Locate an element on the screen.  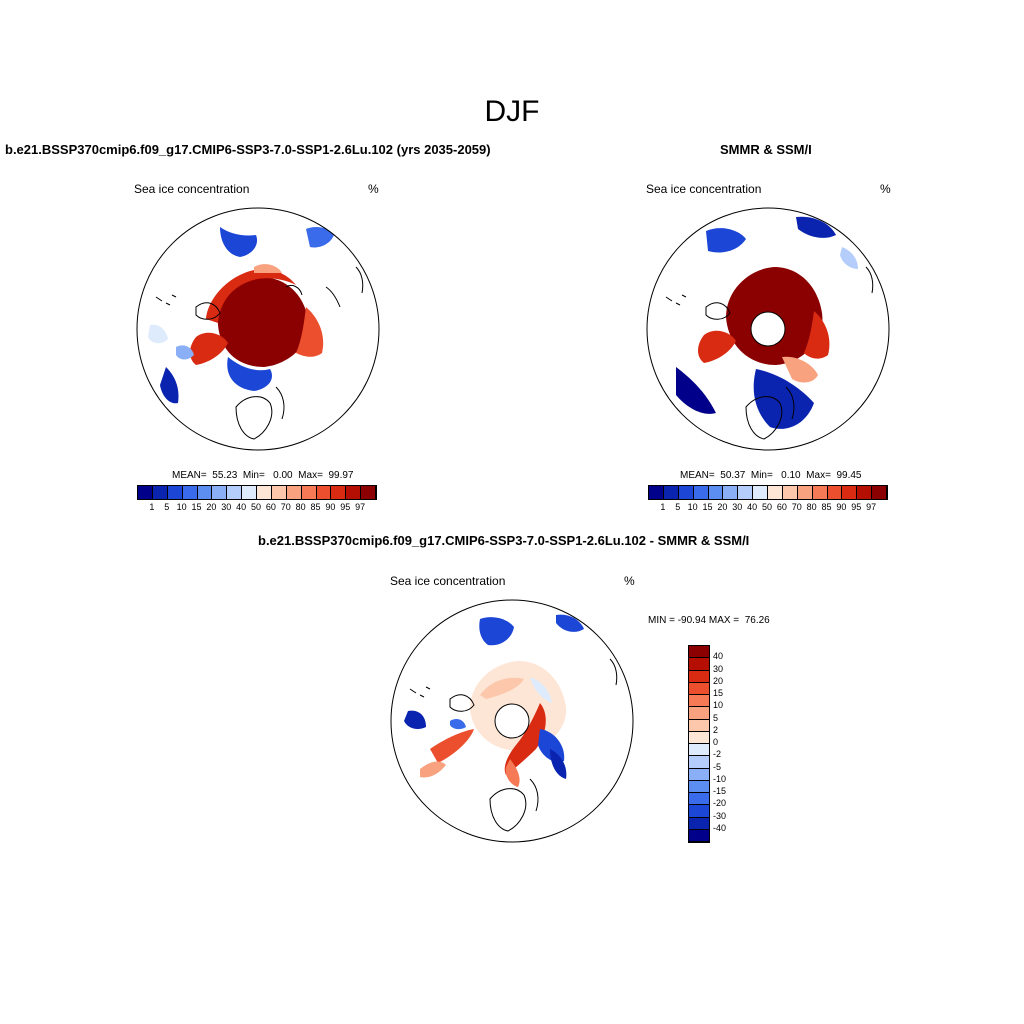
model-units-label: % is located at coordinates (373, 189).